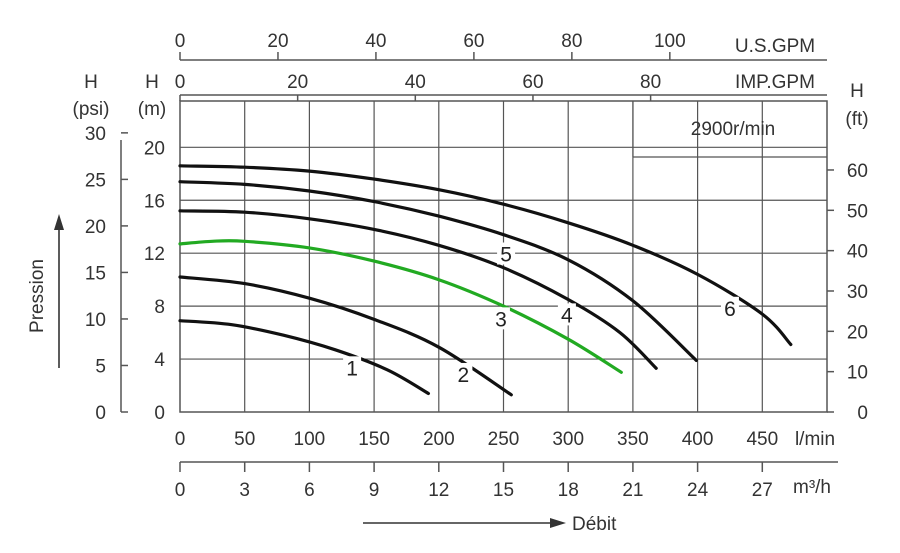 The image size is (900, 553). Describe the element at coordinates (159, 413) in the screenshot. I see `m-tick-label: 0` at that location.